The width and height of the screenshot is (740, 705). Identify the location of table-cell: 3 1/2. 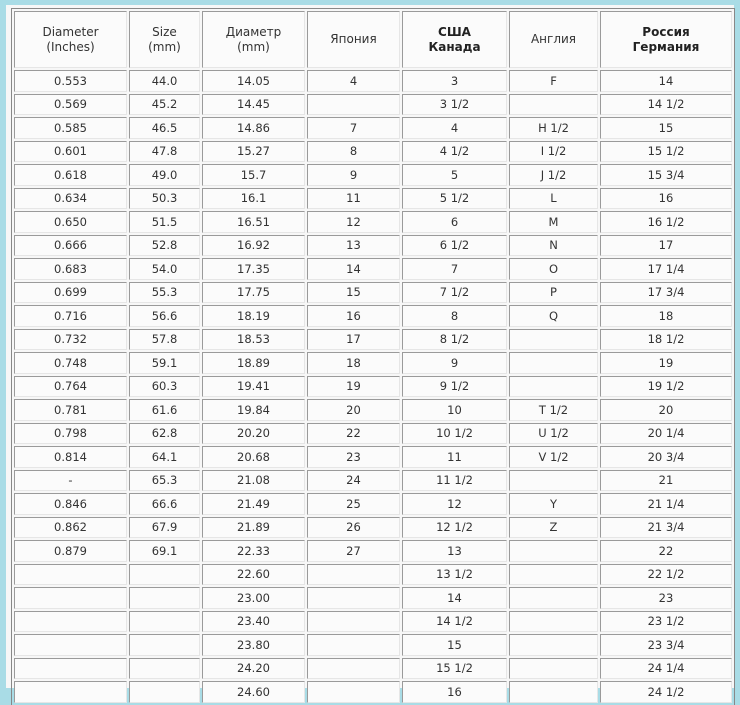
(454, 104).